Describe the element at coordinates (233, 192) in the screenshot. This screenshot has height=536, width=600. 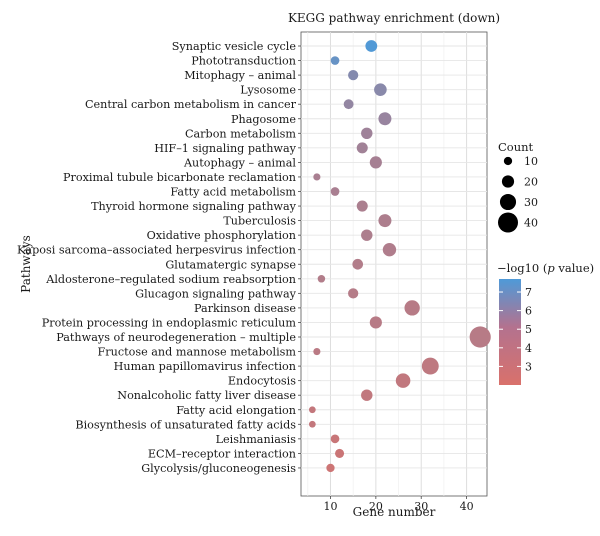
I see `y-tick-label: Fatty acid metabolism` at that location.